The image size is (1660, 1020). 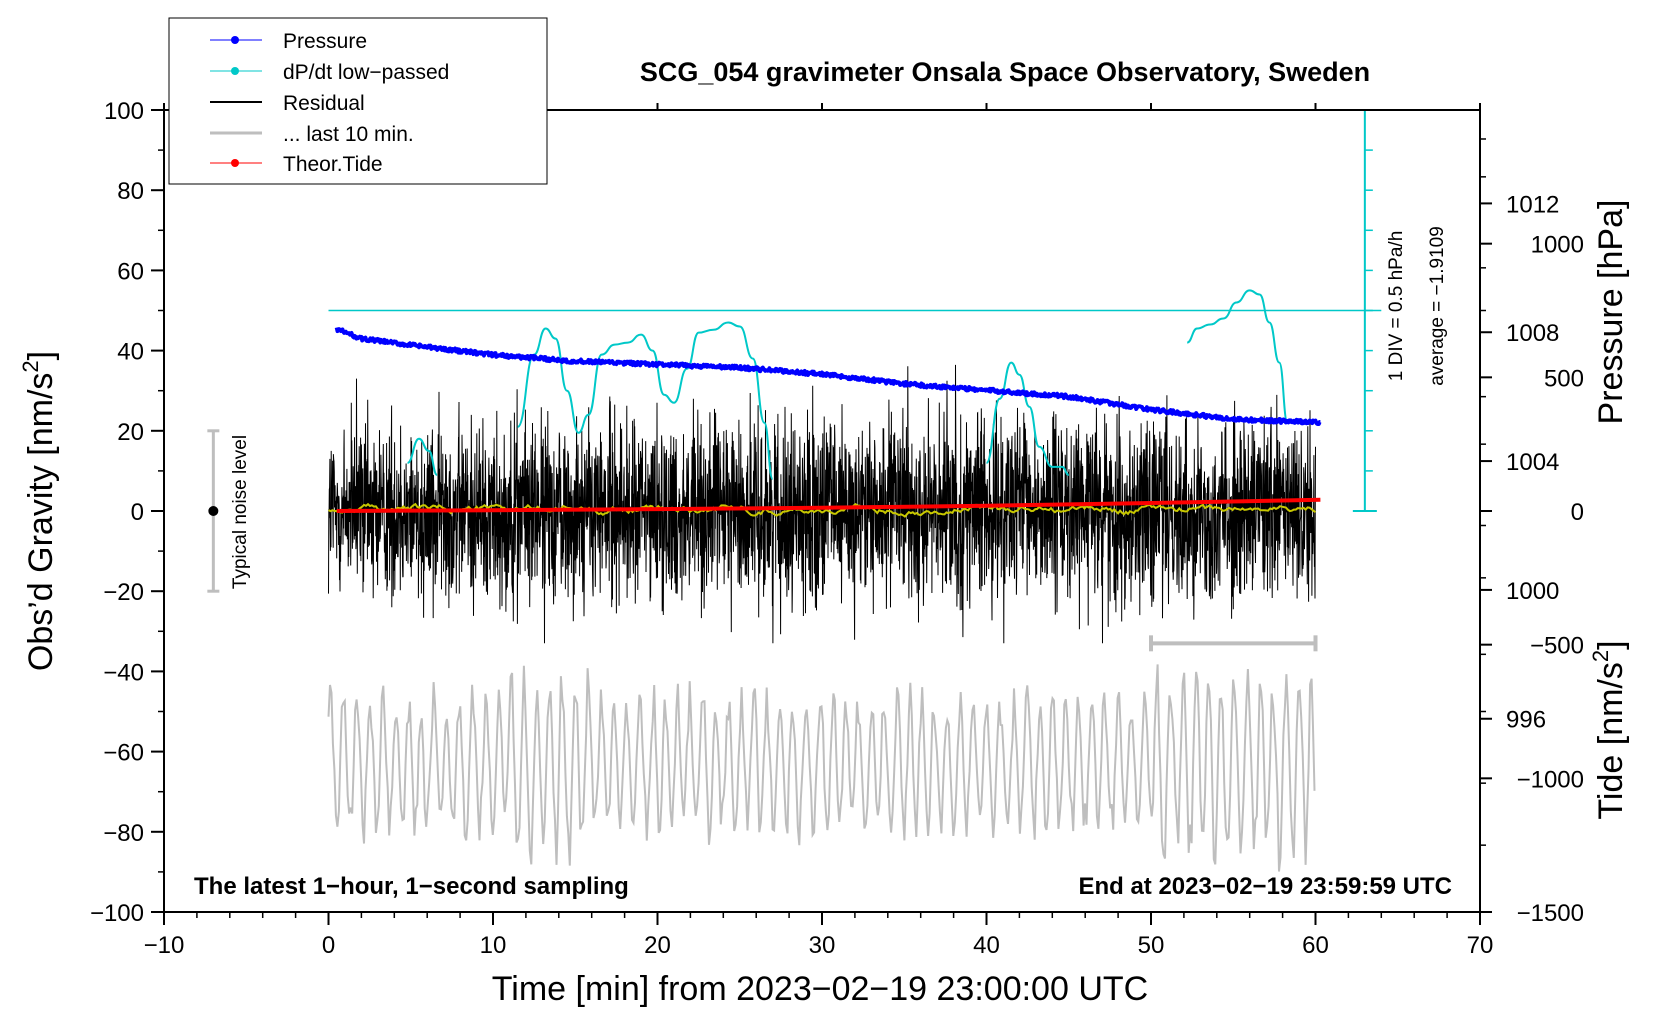 I want to click on y-tick-label: −80, so click(x=123, y=833).